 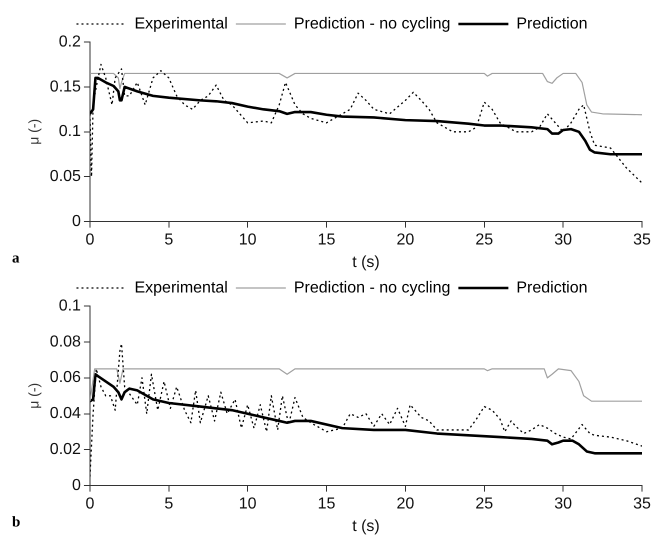 I want to click on y-tick-label: 0.08, so click(x=66, y=341).